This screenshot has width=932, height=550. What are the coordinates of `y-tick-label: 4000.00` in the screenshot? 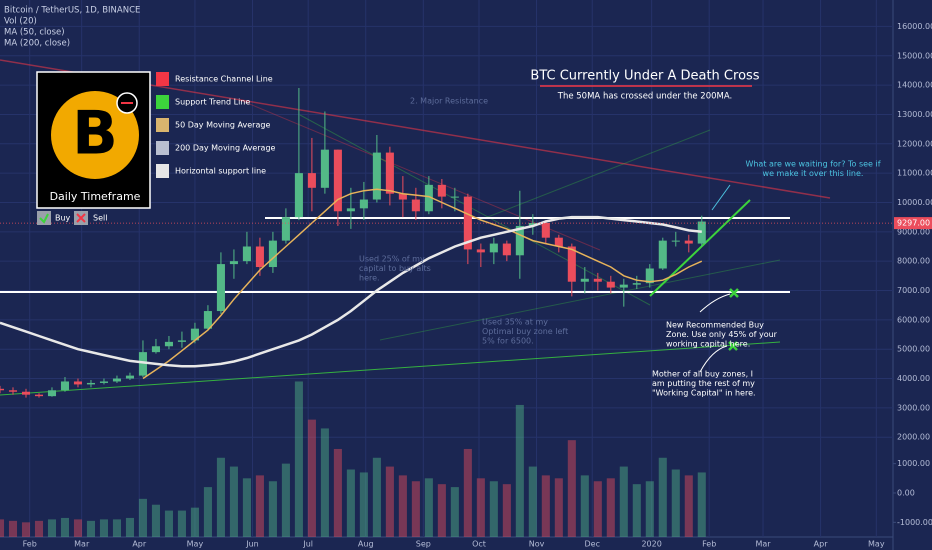 It's located at (913, 378).